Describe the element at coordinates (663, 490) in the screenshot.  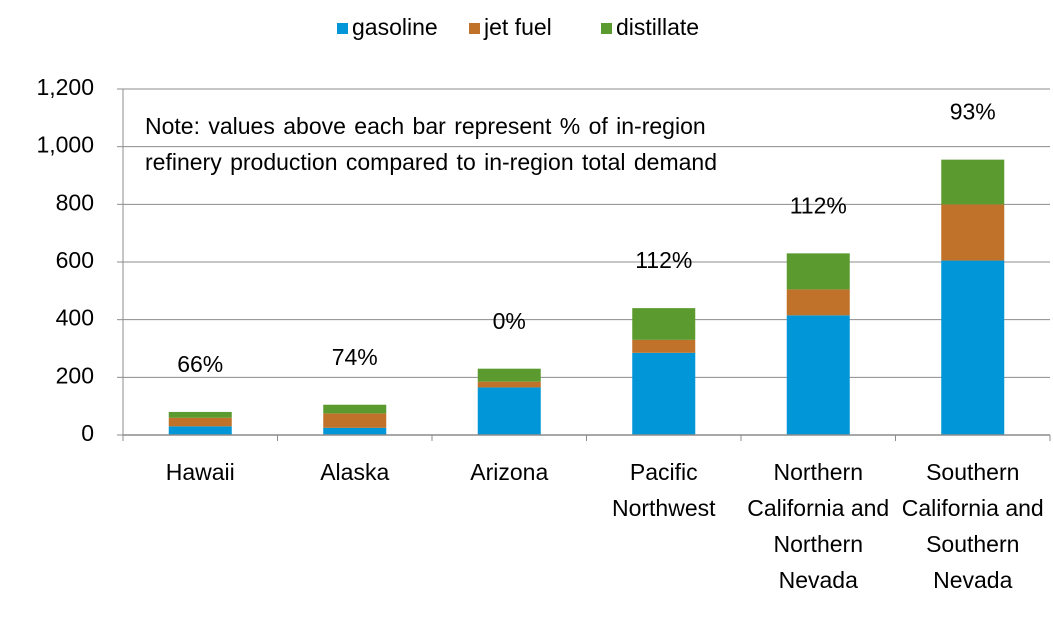
I see `x-tick-label: Pacific Northwest` at that location.